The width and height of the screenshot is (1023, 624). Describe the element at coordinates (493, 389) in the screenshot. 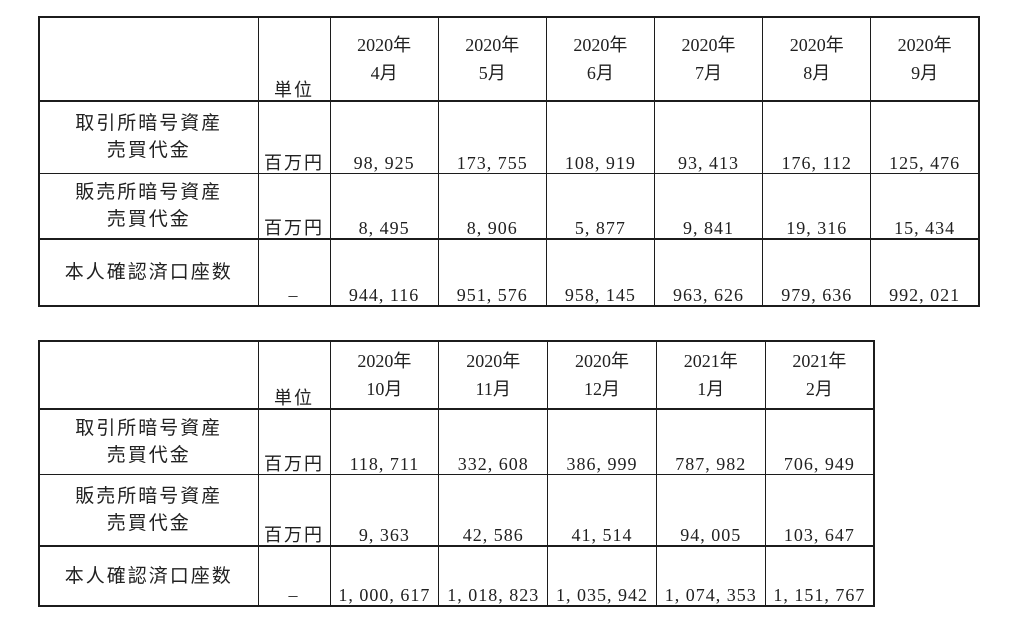

I see `month-label: 11月` at that location.